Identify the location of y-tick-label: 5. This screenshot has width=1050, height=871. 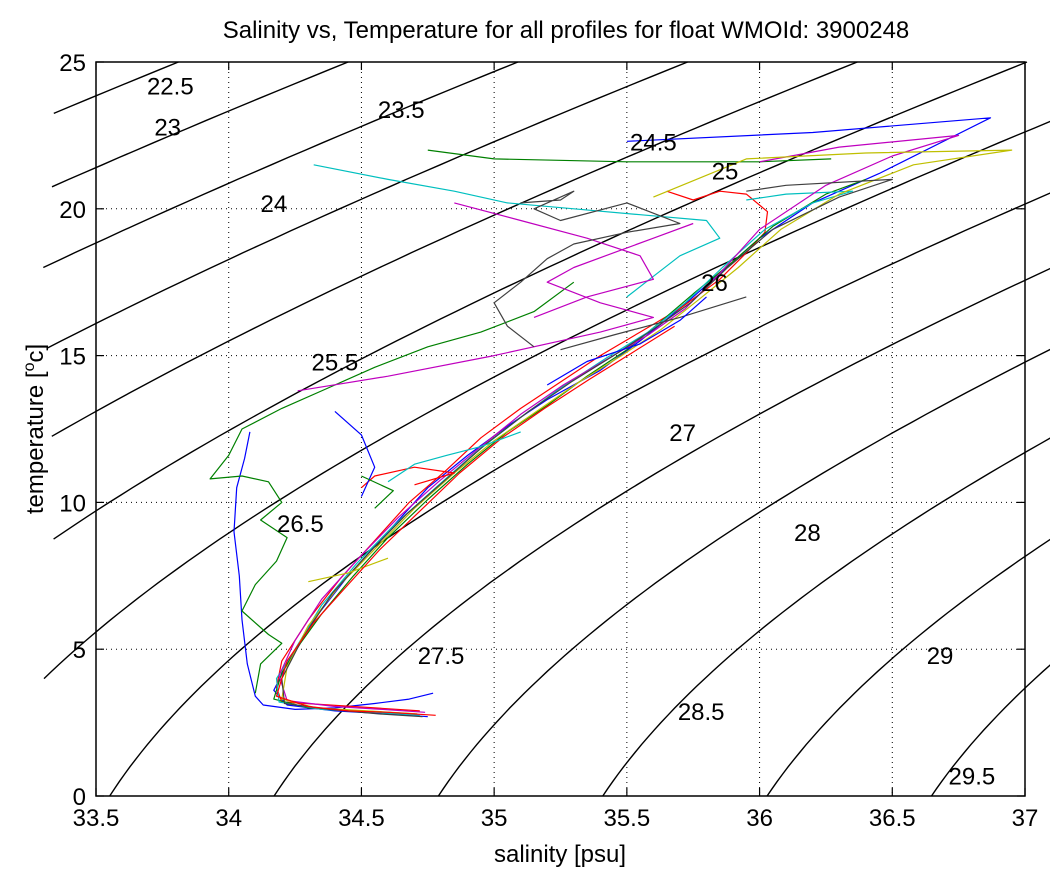
(79, 650).